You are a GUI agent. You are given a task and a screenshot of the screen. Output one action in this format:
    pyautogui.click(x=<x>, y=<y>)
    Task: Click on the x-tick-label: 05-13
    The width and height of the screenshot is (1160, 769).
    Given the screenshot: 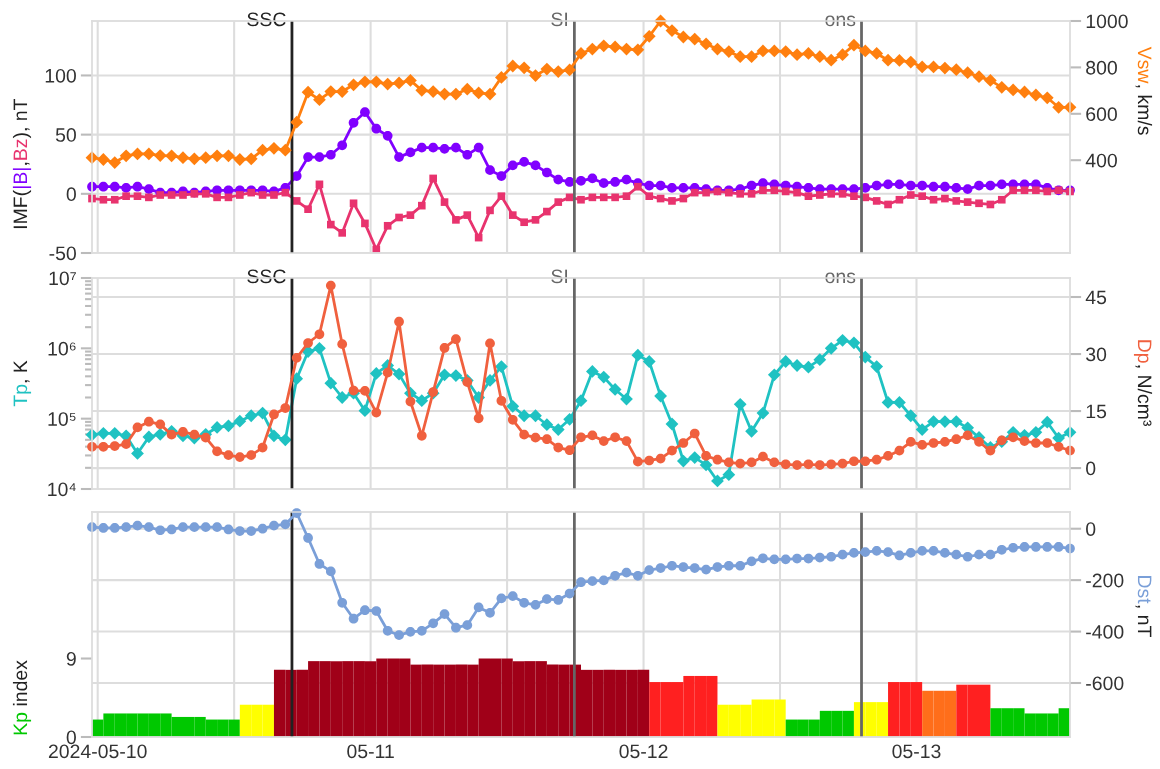 What is the action you would take?
    pyautogui.click(x=916, y=751)
    